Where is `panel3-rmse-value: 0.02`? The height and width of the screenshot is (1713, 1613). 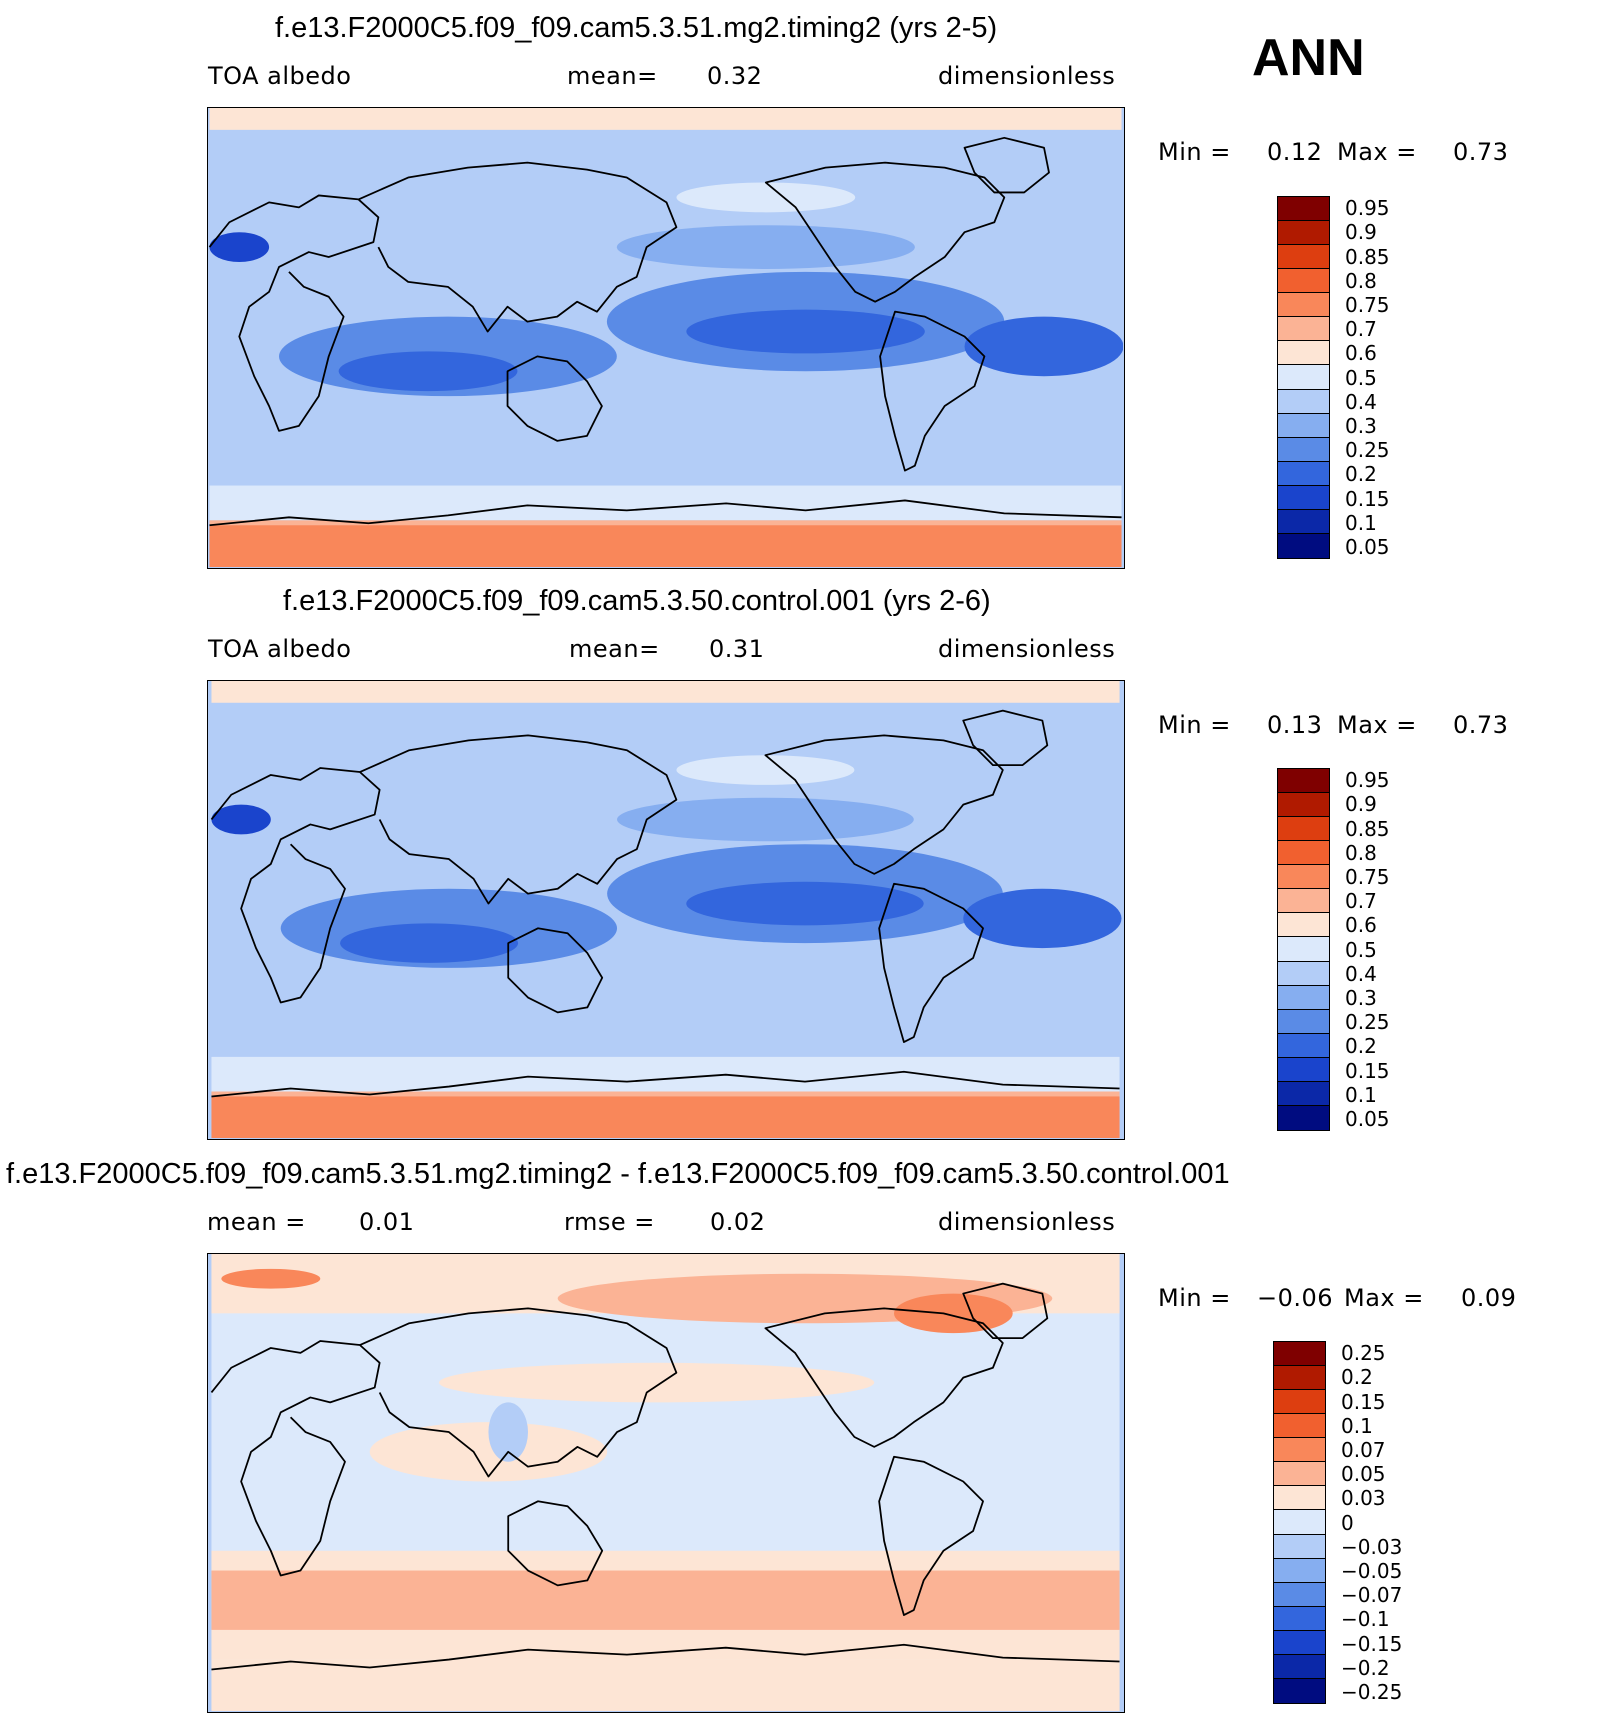
panel3-rmse-value: 0.02 is located at coordinates (738, 1222).